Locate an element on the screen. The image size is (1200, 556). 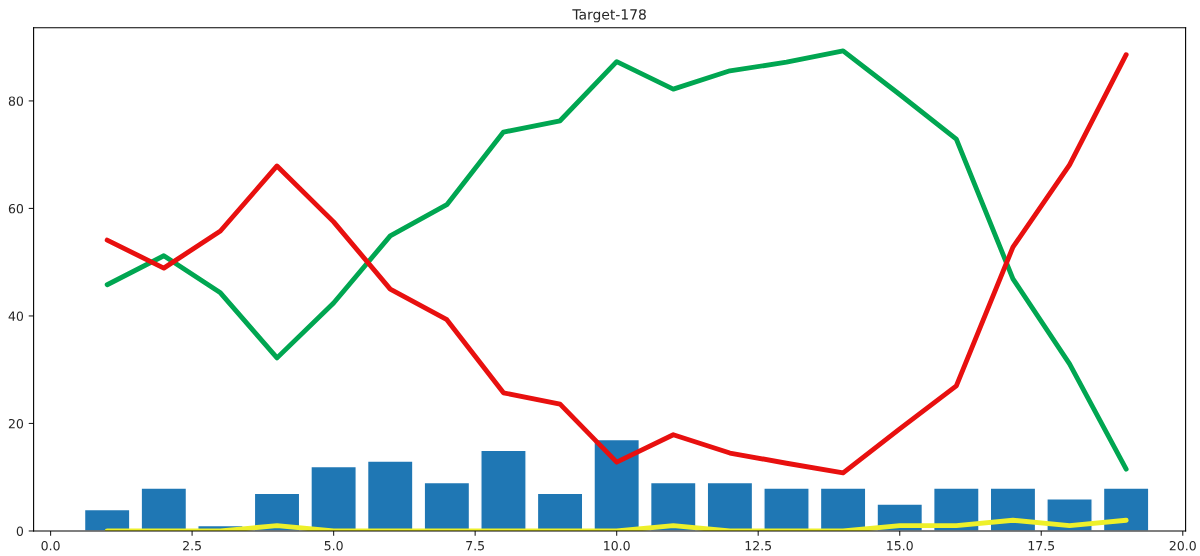
y-tick-label: 40 is located at coordinates (16, 316).